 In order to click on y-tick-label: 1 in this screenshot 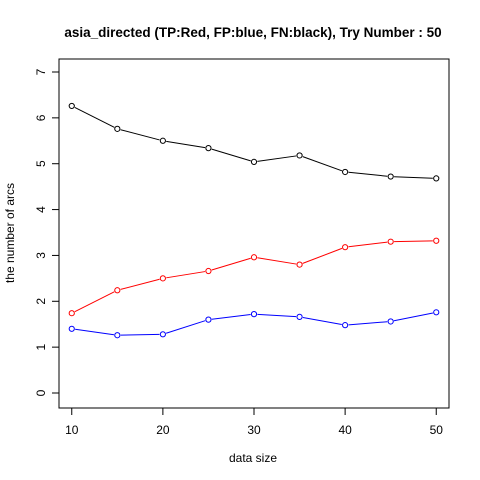, I will do `click(41, 346)`.